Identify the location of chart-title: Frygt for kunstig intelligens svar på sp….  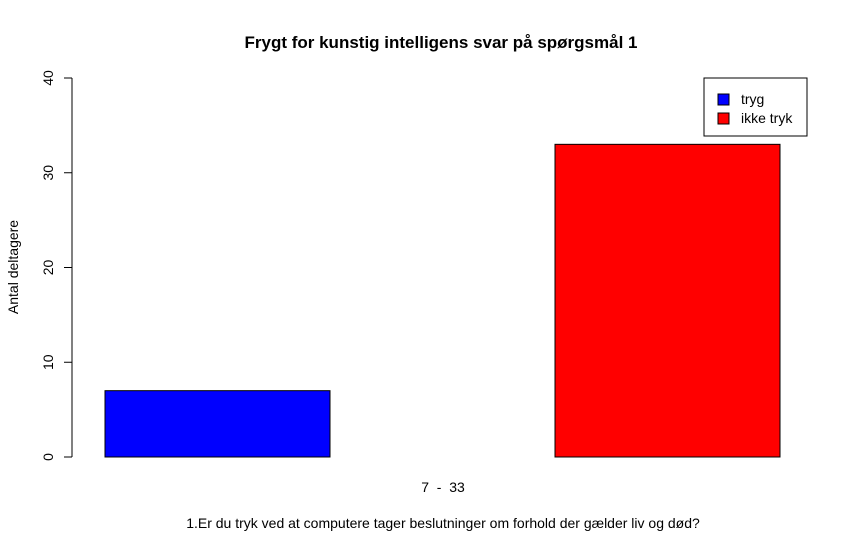
(441, 42).